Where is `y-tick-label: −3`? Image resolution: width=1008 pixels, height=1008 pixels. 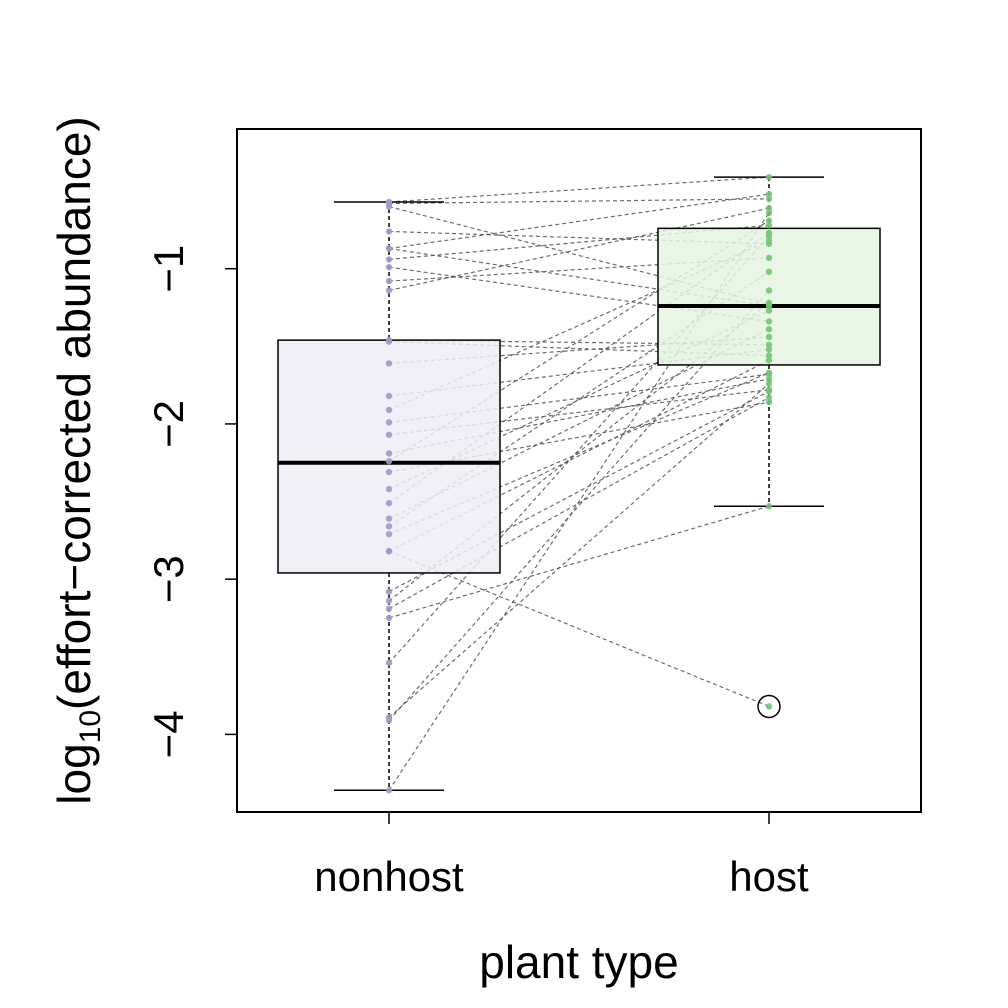 y-tick-label: −3 is located at coordinates (168, 579).